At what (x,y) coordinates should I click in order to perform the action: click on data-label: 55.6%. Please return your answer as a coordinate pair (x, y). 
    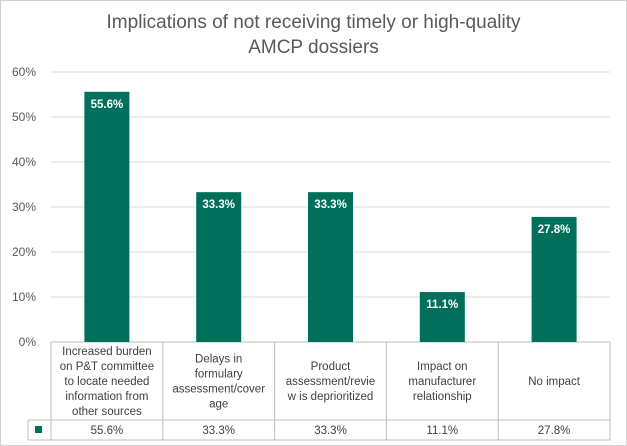
    Looking at the image, I should click on (107, 105).